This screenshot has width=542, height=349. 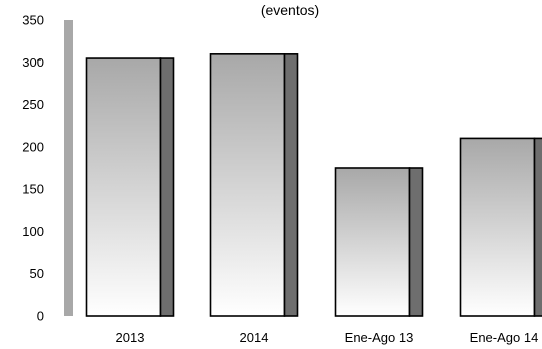 I want to click on y-tick-label: 50, so click(x=37, y=273).